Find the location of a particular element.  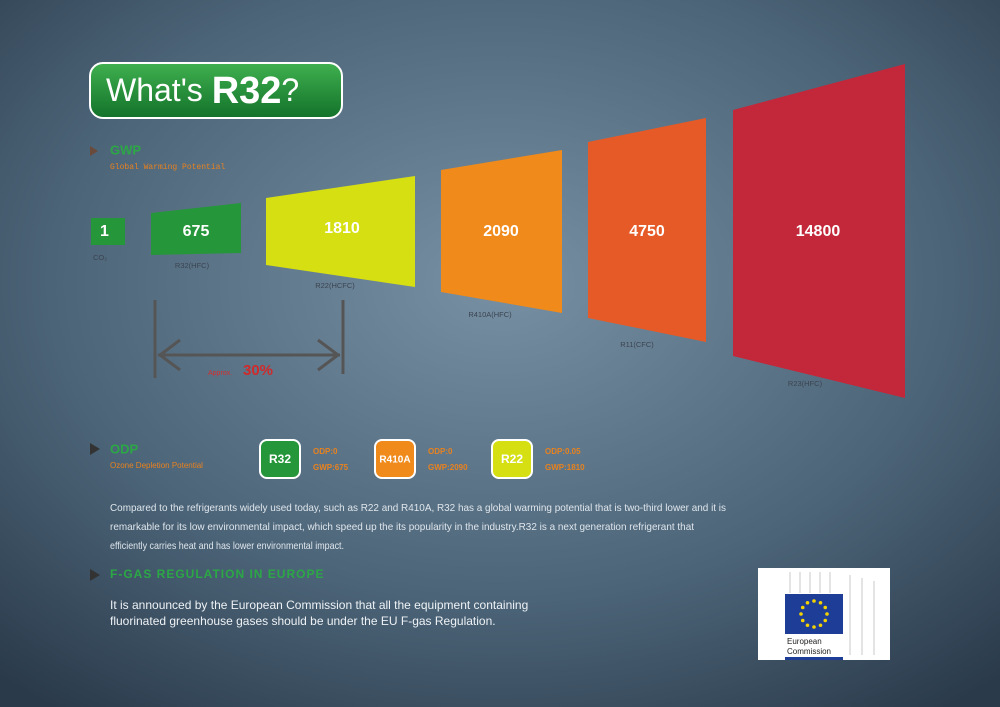

odp-subtitle: Ozone Depletion Potential is located at coordinates (156, 465).